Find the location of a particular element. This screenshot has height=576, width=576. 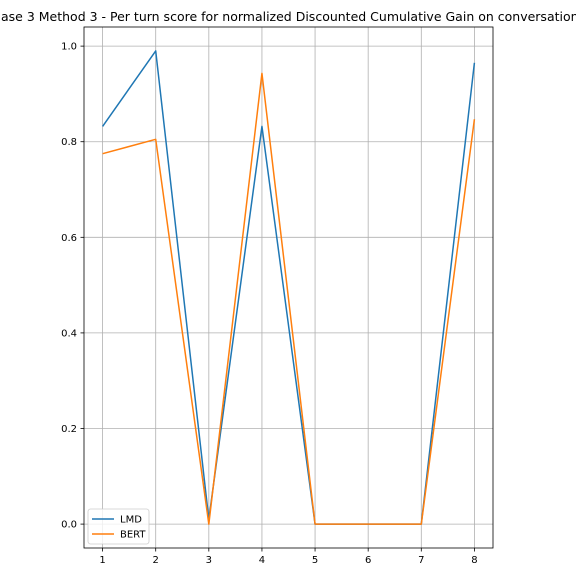

x-tick-label-2: 3 is located at coordinates (209, 560).